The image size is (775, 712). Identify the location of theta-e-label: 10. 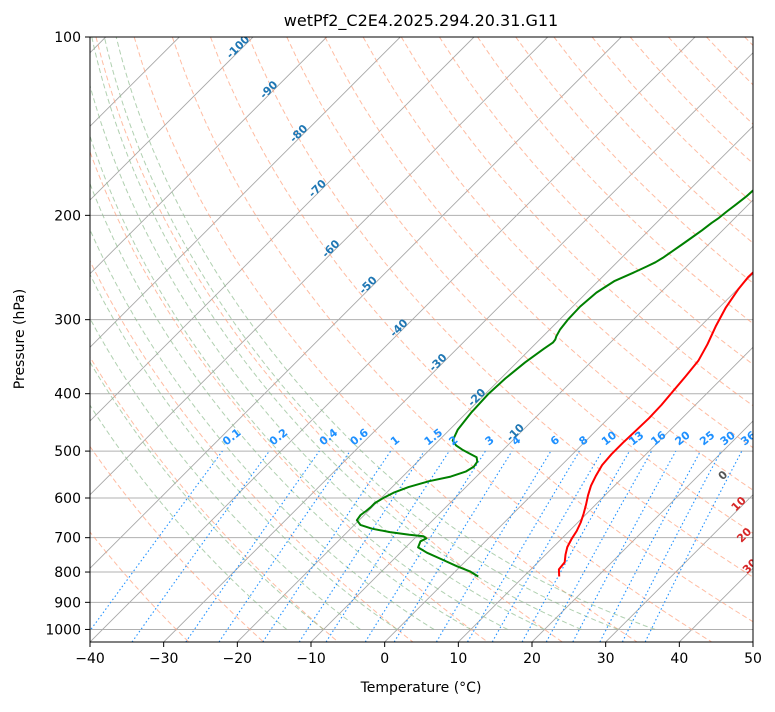
(739, 504).